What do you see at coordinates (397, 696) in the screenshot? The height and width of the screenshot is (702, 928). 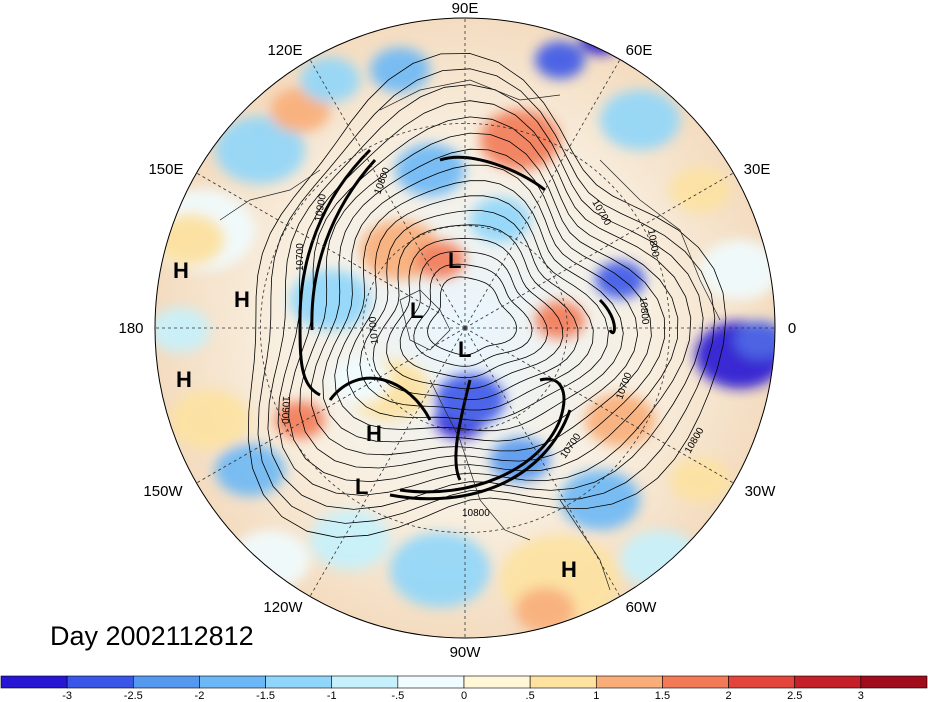 I see `colorbar-tick-label: -.5` at bounding box center [397, 696].